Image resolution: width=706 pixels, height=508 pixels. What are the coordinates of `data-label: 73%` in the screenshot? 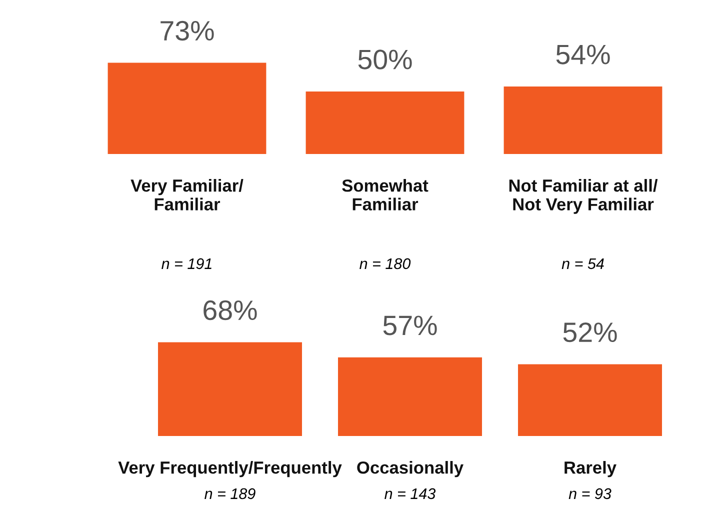 It's located at (187, 30).